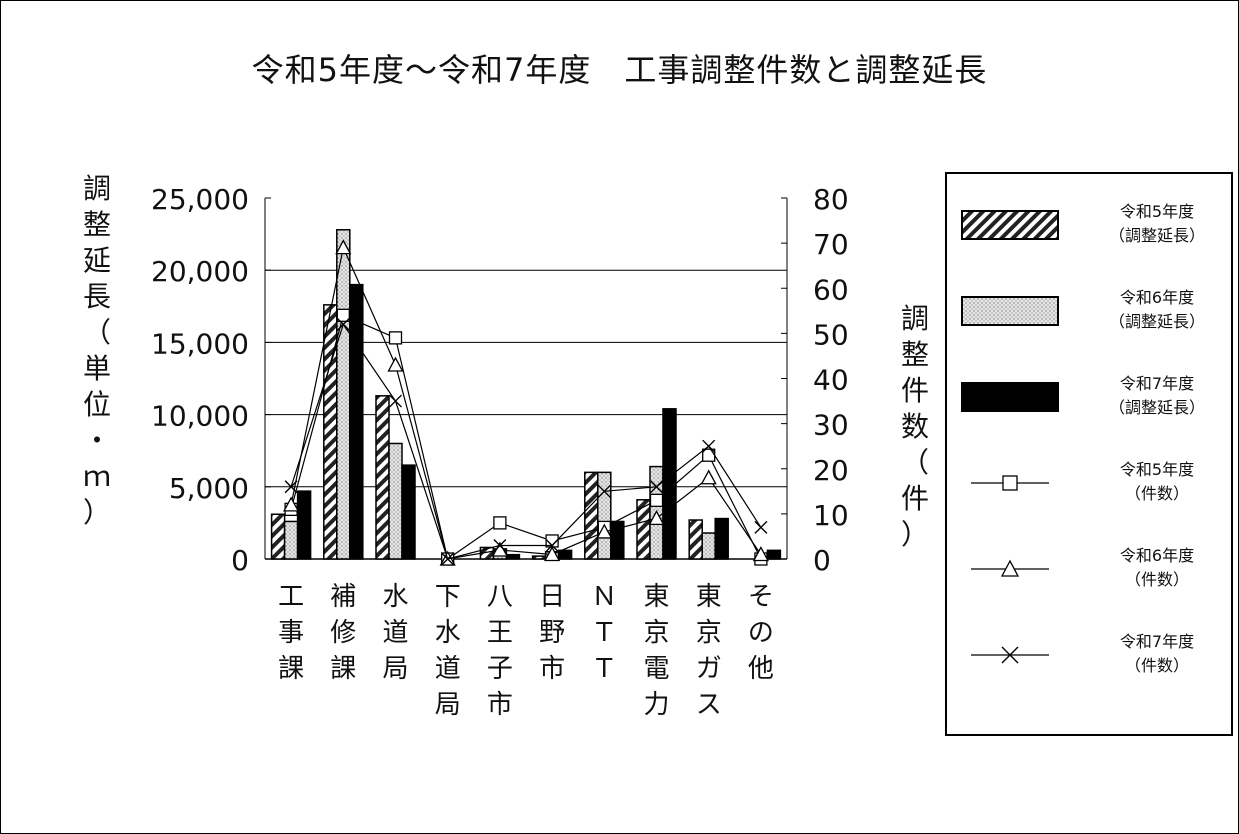 The height and width of the screenshot is (834, 1239). I want to click on square-marker, so click(500, 523).